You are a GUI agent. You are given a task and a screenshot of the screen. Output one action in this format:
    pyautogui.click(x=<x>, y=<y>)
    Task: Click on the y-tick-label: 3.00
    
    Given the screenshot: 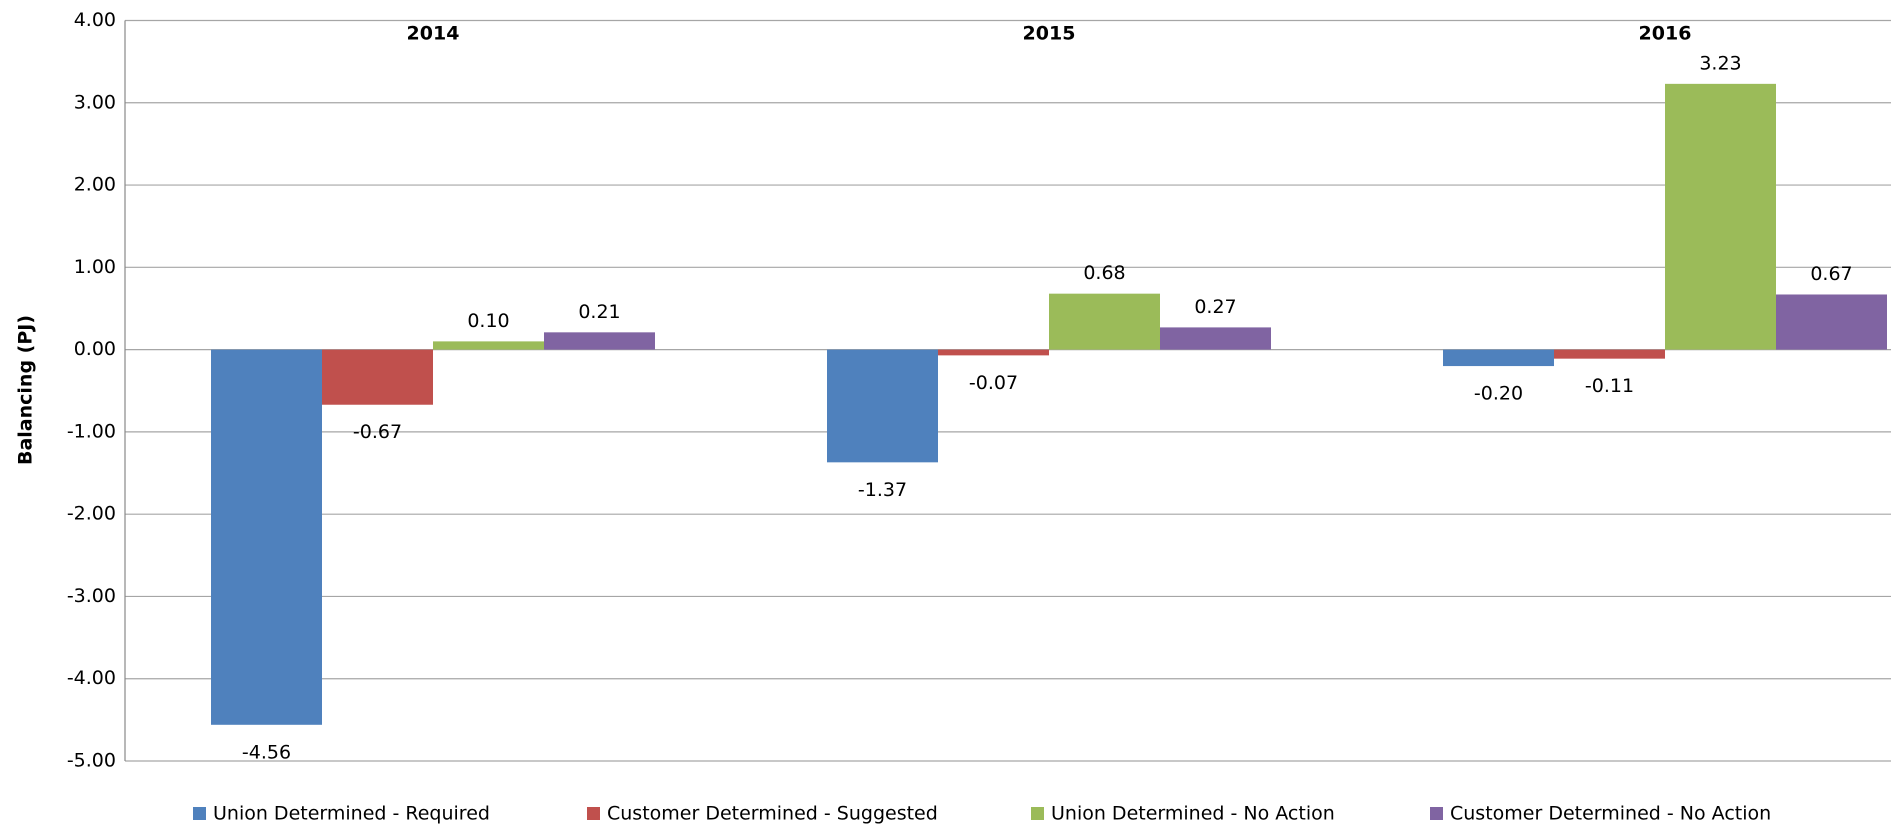 What is the action you would take?
    pyautogui.click(x=95, y=102)
    